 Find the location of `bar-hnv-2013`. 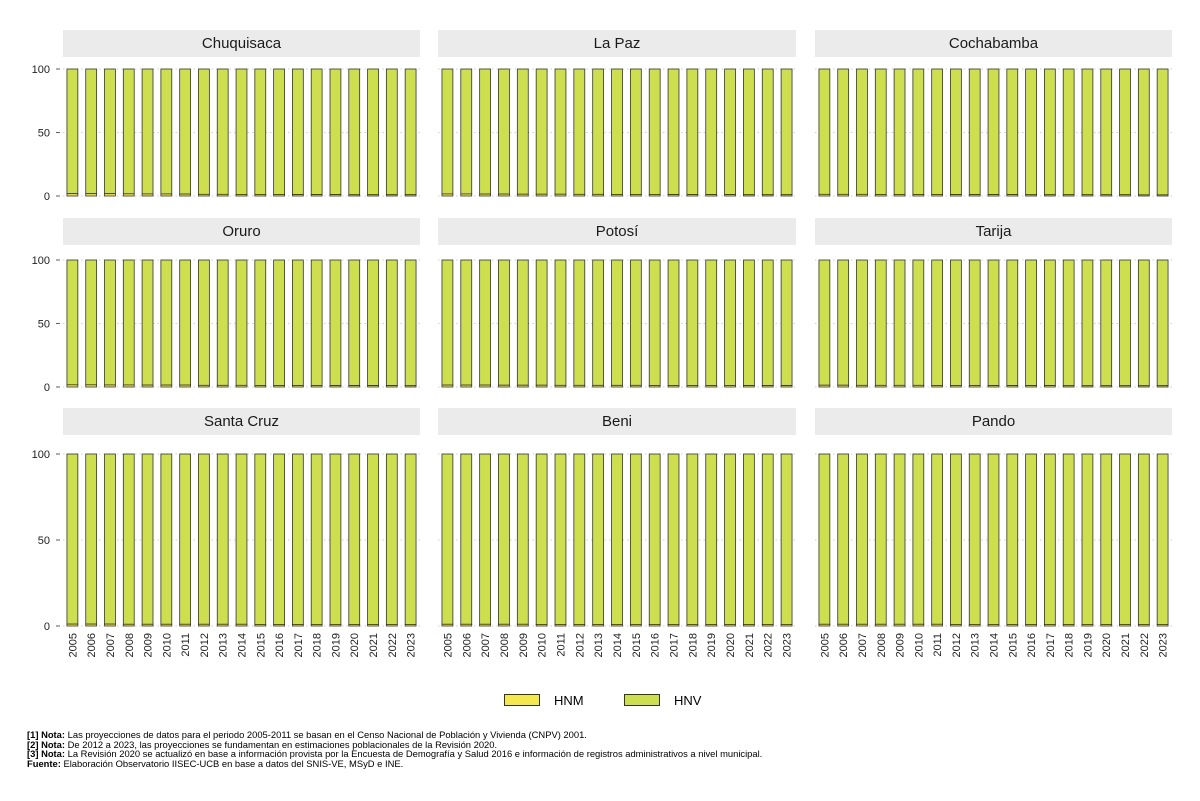

bar-hnv-2013 is located at coordinates (974, 132).